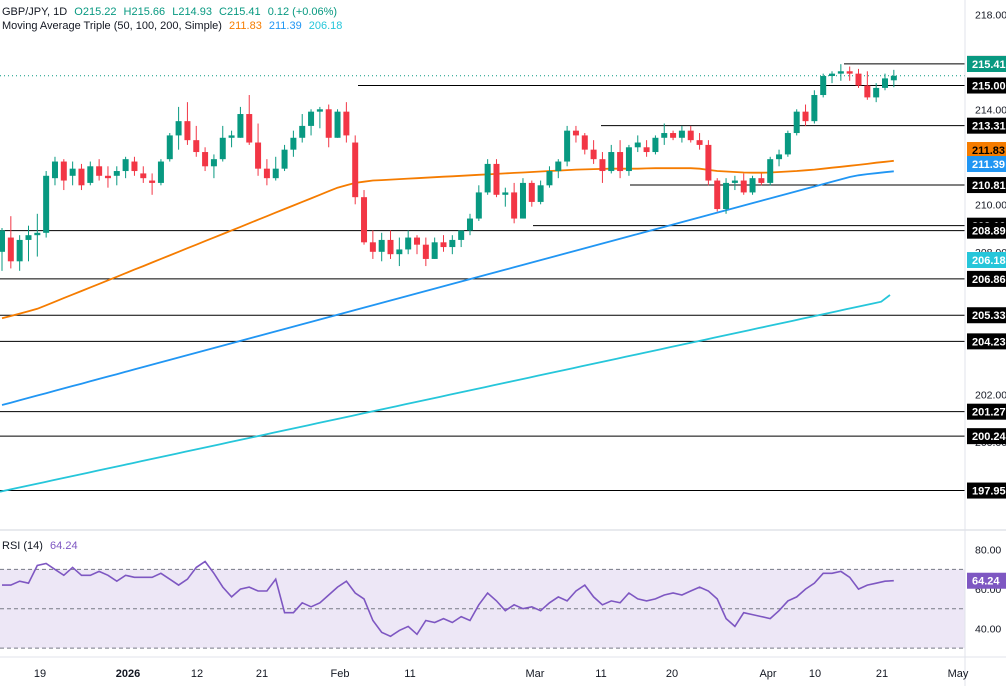 The width and height of the screenshot is (1006, 686). Describe the element at coordinates (482, 609) in the screenshot. I see `rsi-band` at that location.